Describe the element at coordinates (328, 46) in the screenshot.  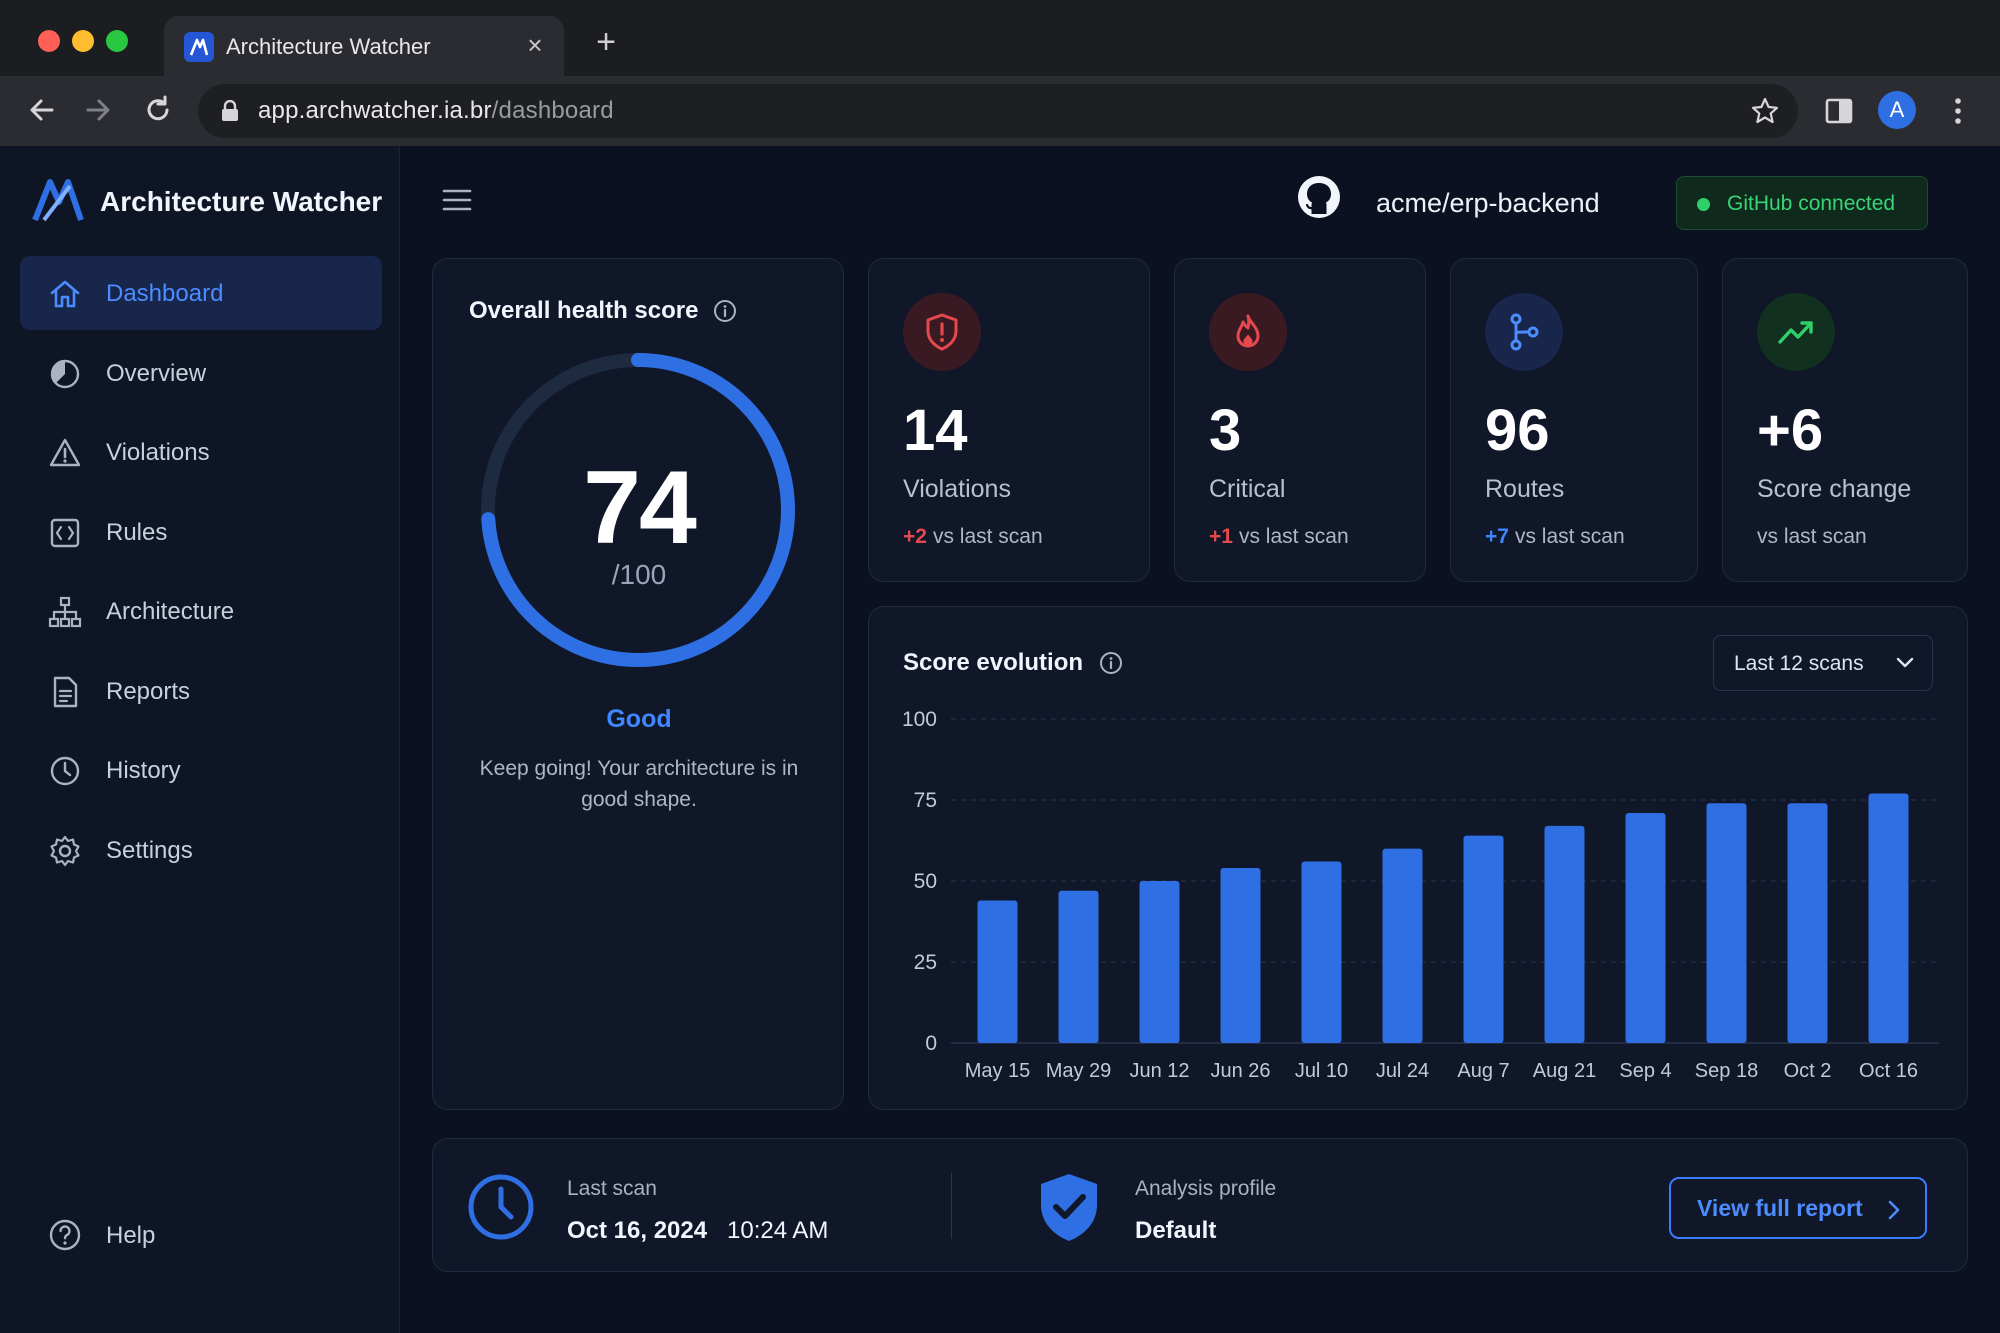
I see `tab-title: Architecture Watcher` at that location.